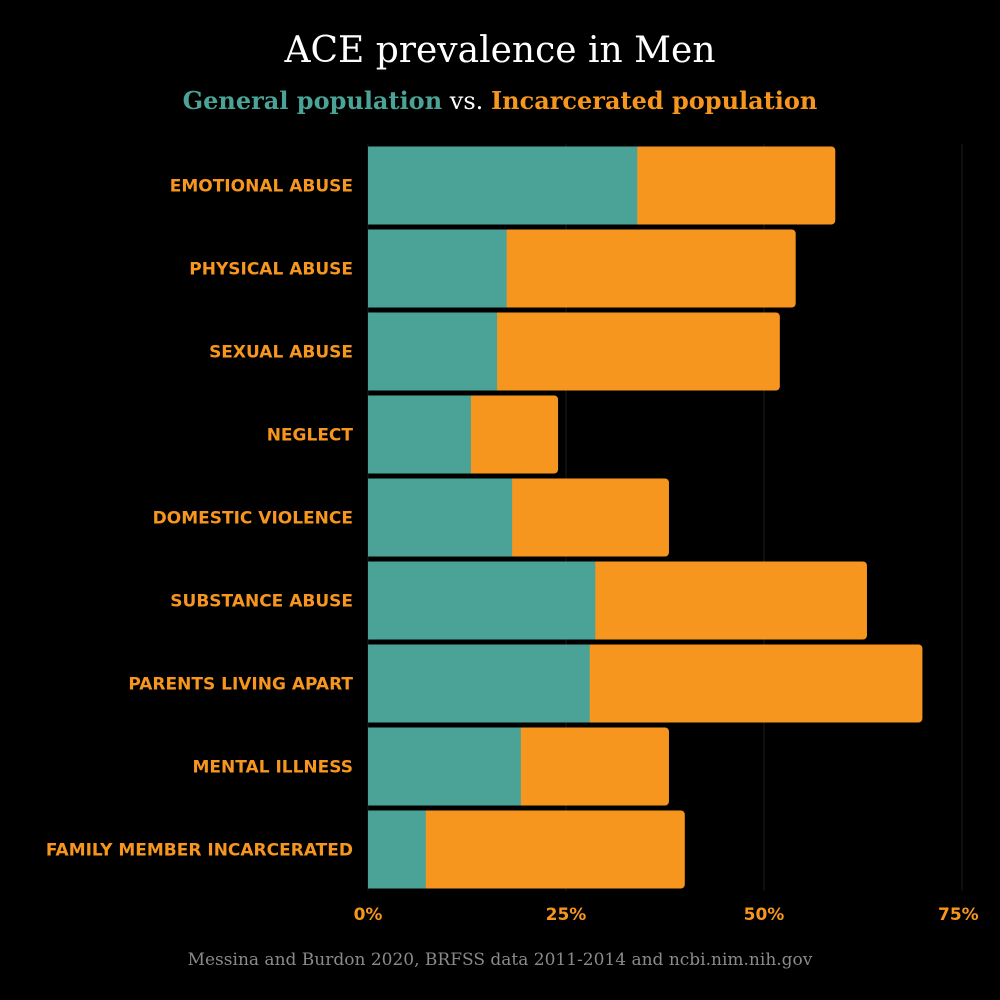  Describe the element at coordinates (253, 519) in the screenshot. I see `category-label: DOMESTIC VIOLENCE` at that location.